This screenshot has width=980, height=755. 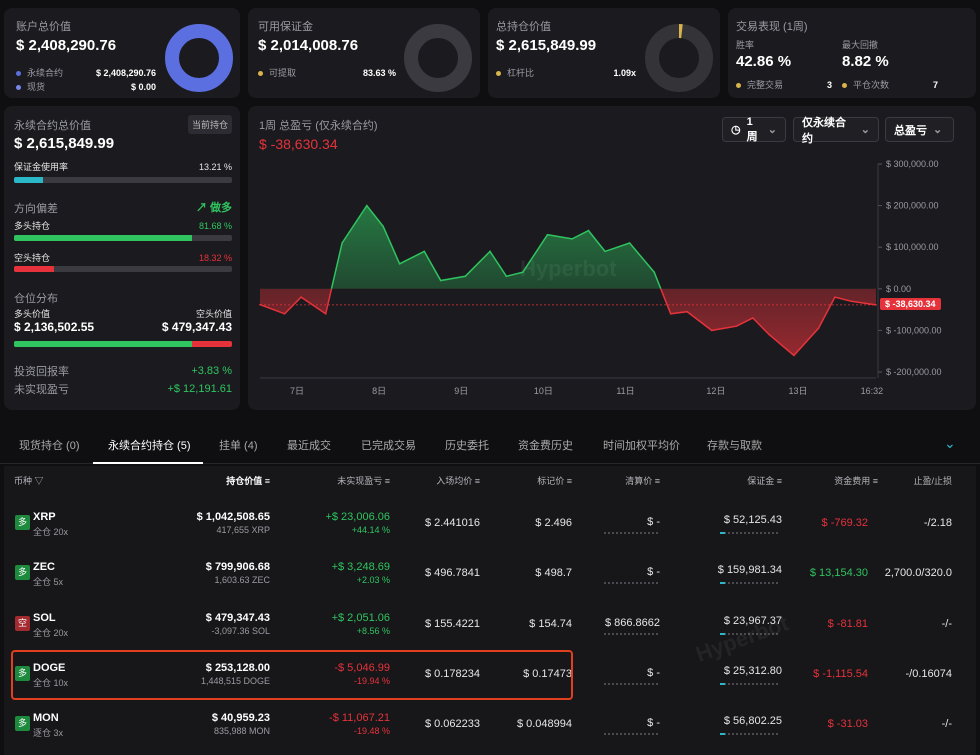 What do you see at coordinates (44, 567) in the screenshot?
I see `coin-name: ZEC` at bounding box center [44, 567].